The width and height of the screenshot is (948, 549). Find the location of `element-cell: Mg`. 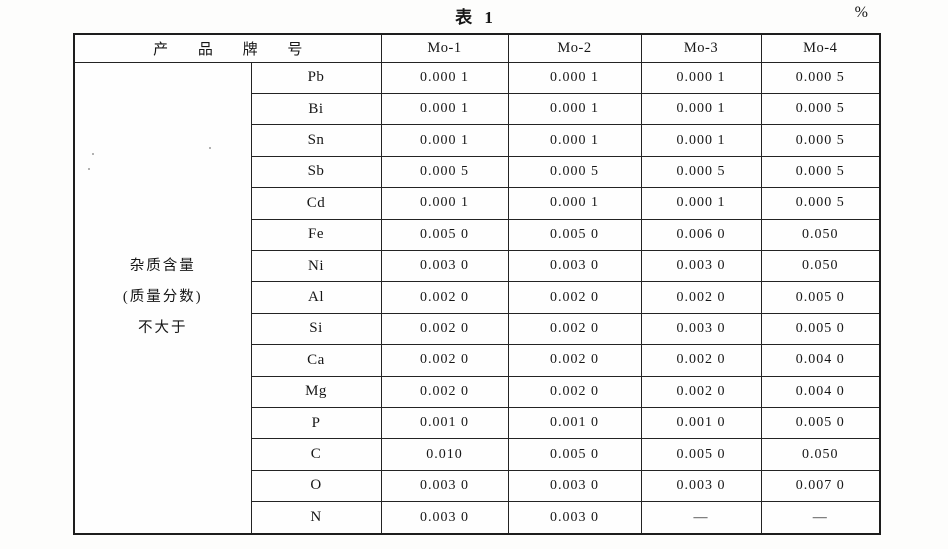

element-cell: Mg is located at coordinates (316, 391).